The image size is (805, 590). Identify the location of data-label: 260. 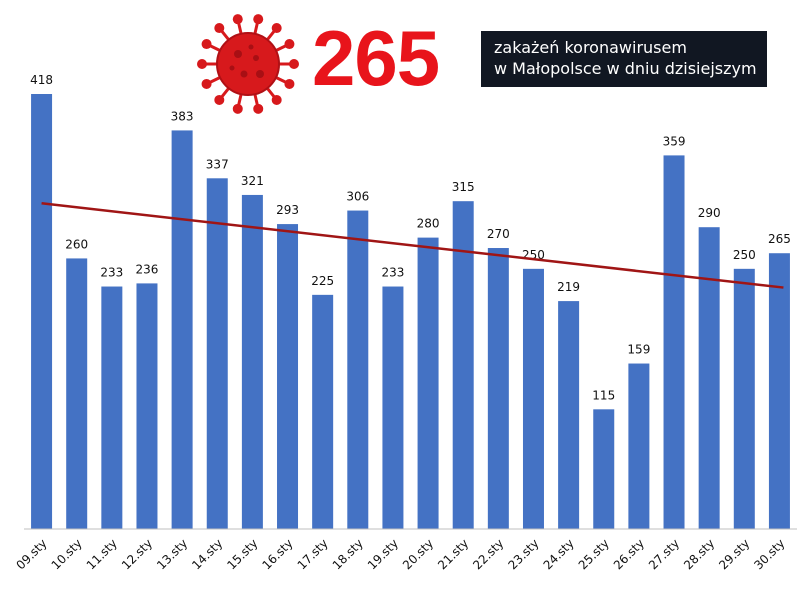
(76, 244).